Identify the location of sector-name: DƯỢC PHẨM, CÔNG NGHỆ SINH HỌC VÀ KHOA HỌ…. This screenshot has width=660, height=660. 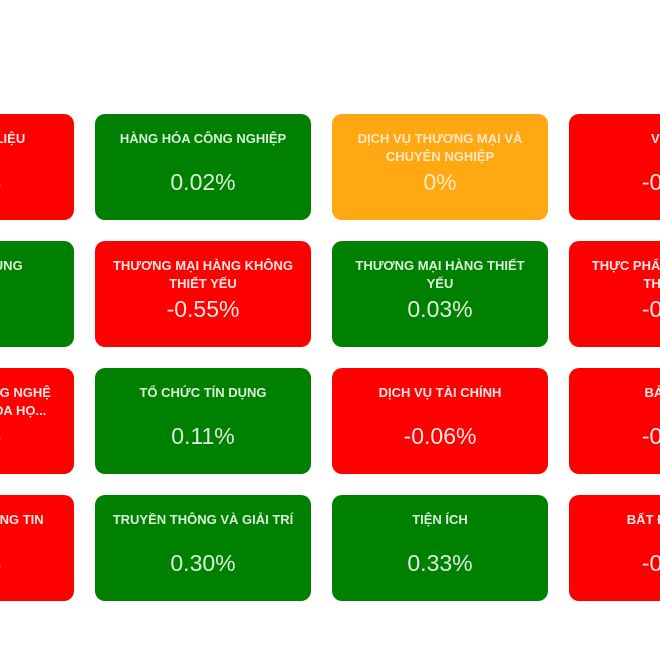
(25, 401).